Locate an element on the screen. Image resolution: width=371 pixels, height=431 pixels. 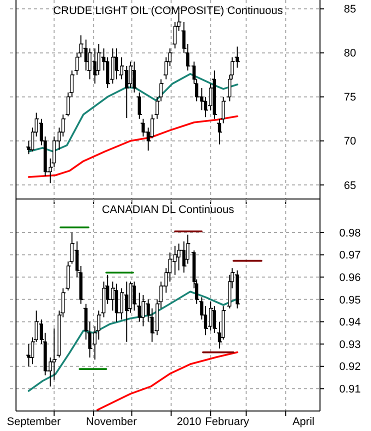
y-tick-label: 75 is located at coordinates (350, 98).